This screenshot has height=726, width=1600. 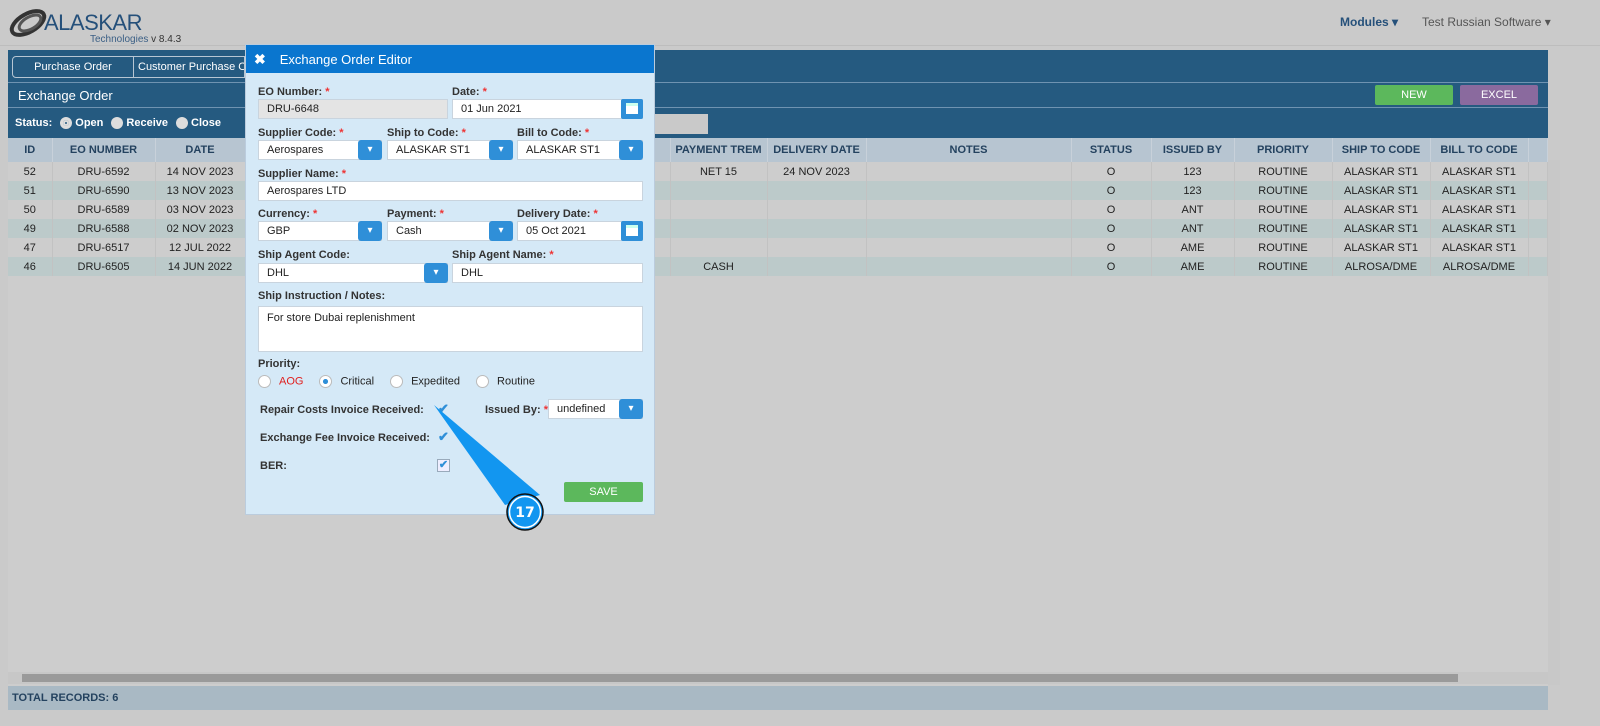 I want to click on horizontal-scrollbar, so click(x=778, y=678).